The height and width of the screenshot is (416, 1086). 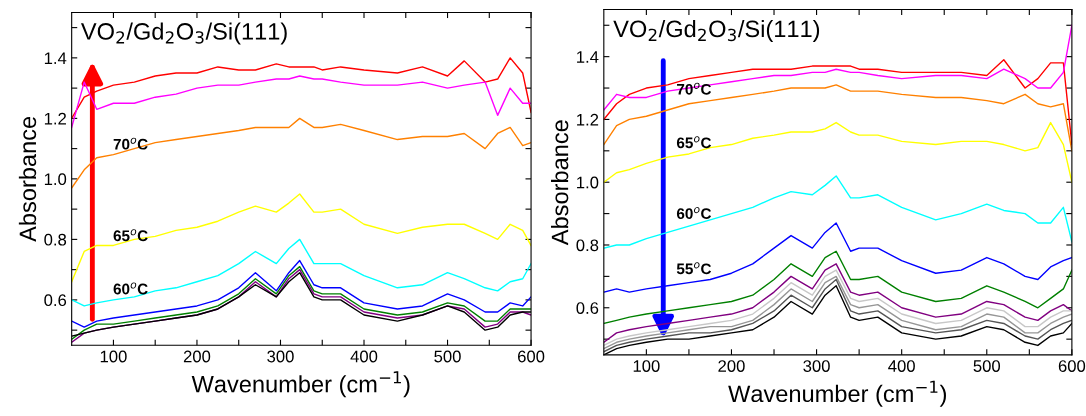 I want to click on annotation: 55$^{o}$C, so click(x=694, y=268).